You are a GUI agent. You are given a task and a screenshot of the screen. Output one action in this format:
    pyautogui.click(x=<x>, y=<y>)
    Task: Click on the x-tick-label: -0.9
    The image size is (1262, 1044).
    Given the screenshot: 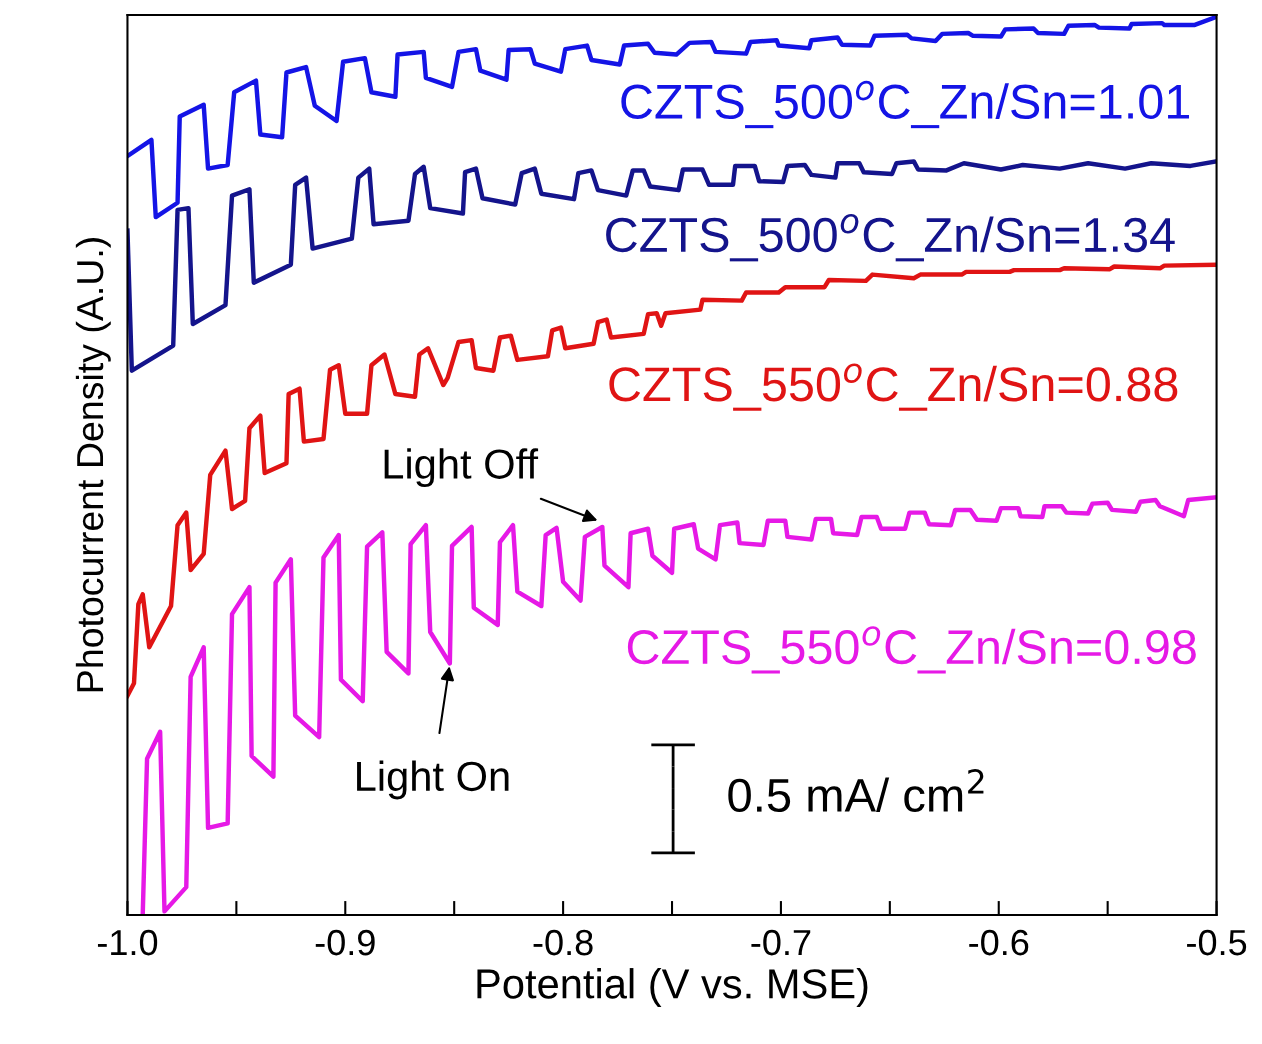 What is the action you would take?
    pyautogui.click(x=345, y=942)
    